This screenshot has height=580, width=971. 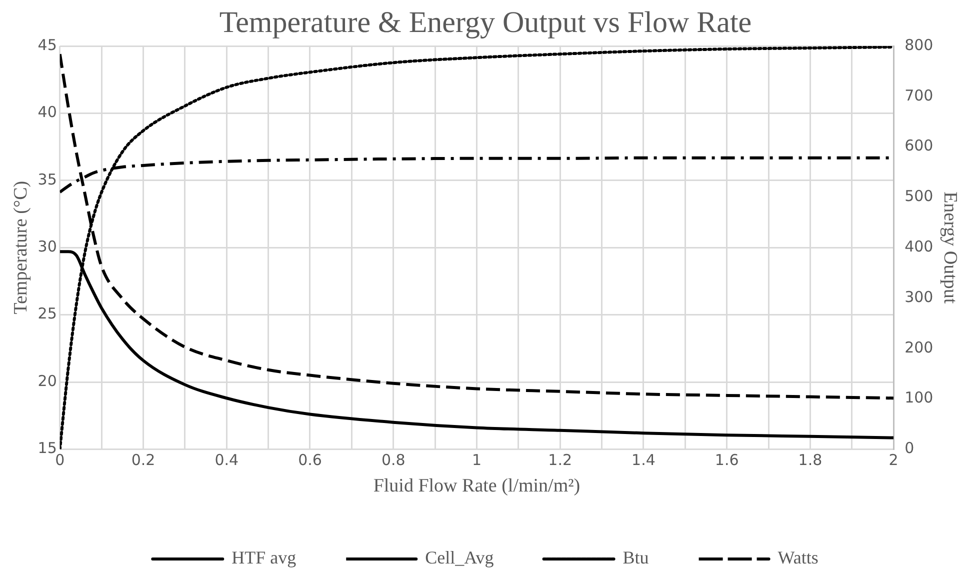 What do you see at coordinates (919, 45) in the screenshot?
I see `y2-tick-label: 800` at bounding box center [919, 45].